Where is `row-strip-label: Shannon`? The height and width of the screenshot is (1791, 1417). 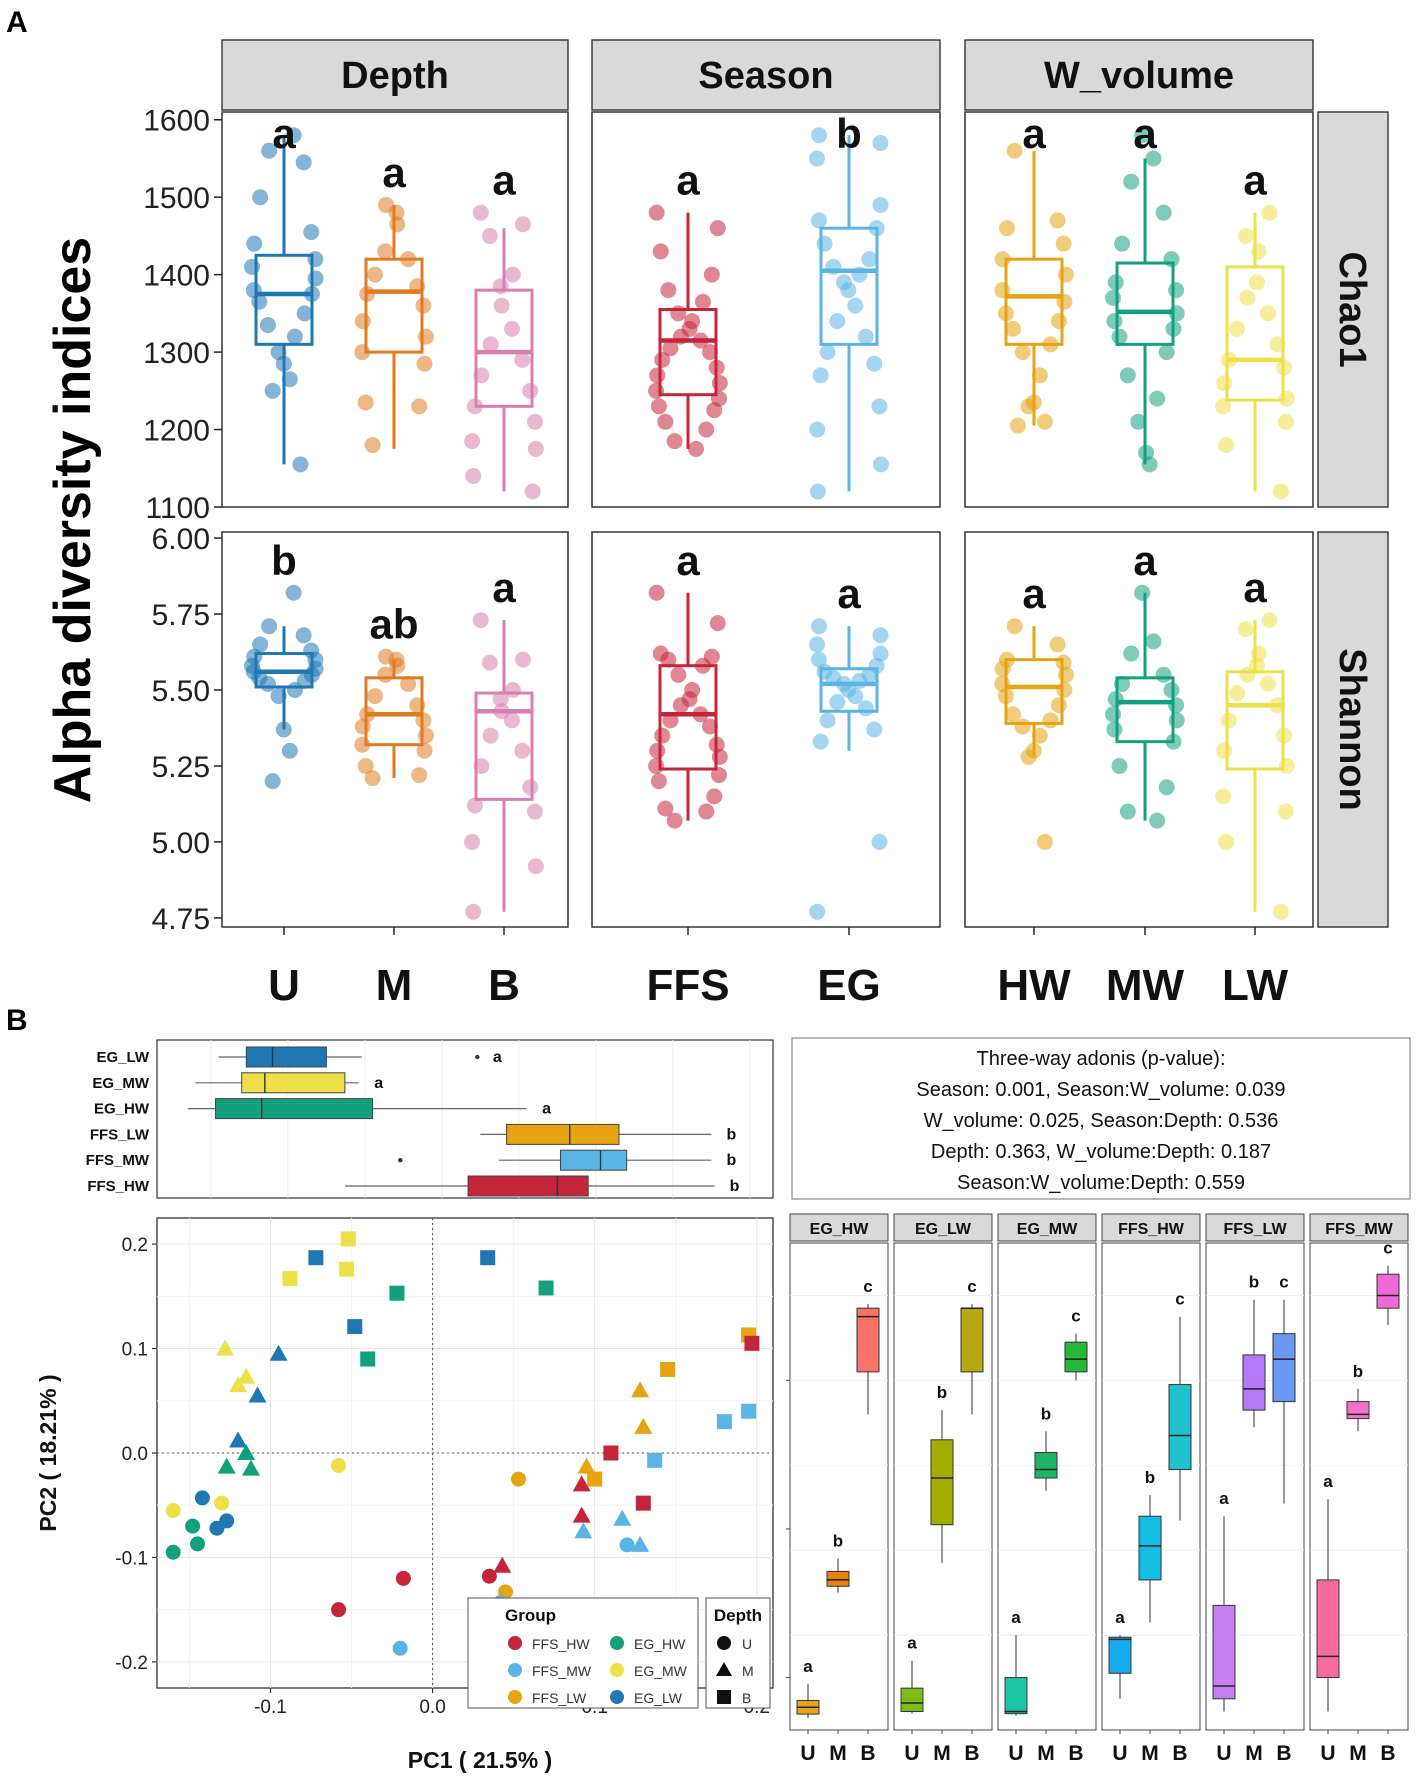
row-strip-label: Shannon is located at coordinates (1352, 729).